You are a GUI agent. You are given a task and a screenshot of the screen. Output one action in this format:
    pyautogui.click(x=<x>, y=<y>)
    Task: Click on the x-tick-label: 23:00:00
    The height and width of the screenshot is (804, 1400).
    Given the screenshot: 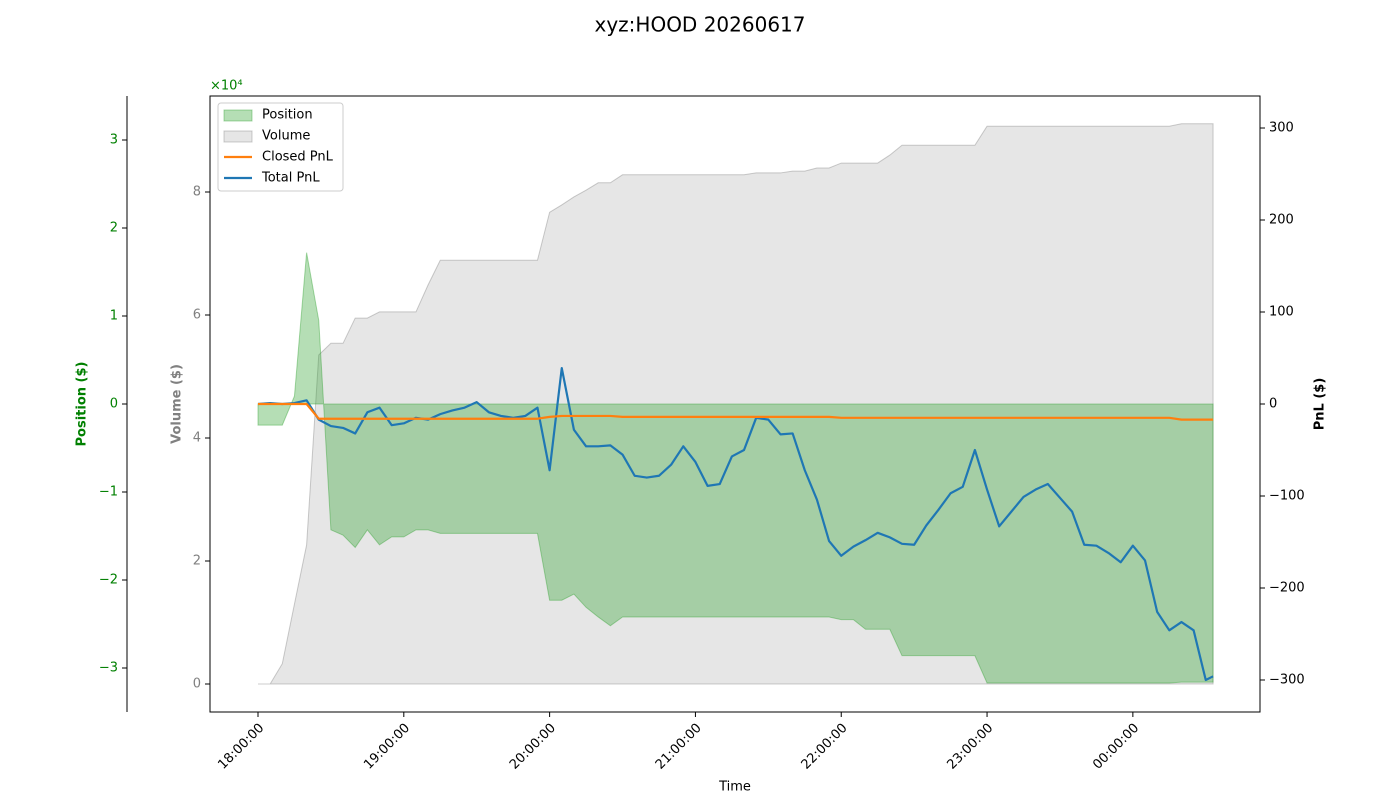 What is the action you would take?
    pyautogui.click(x=970, y=747)
    